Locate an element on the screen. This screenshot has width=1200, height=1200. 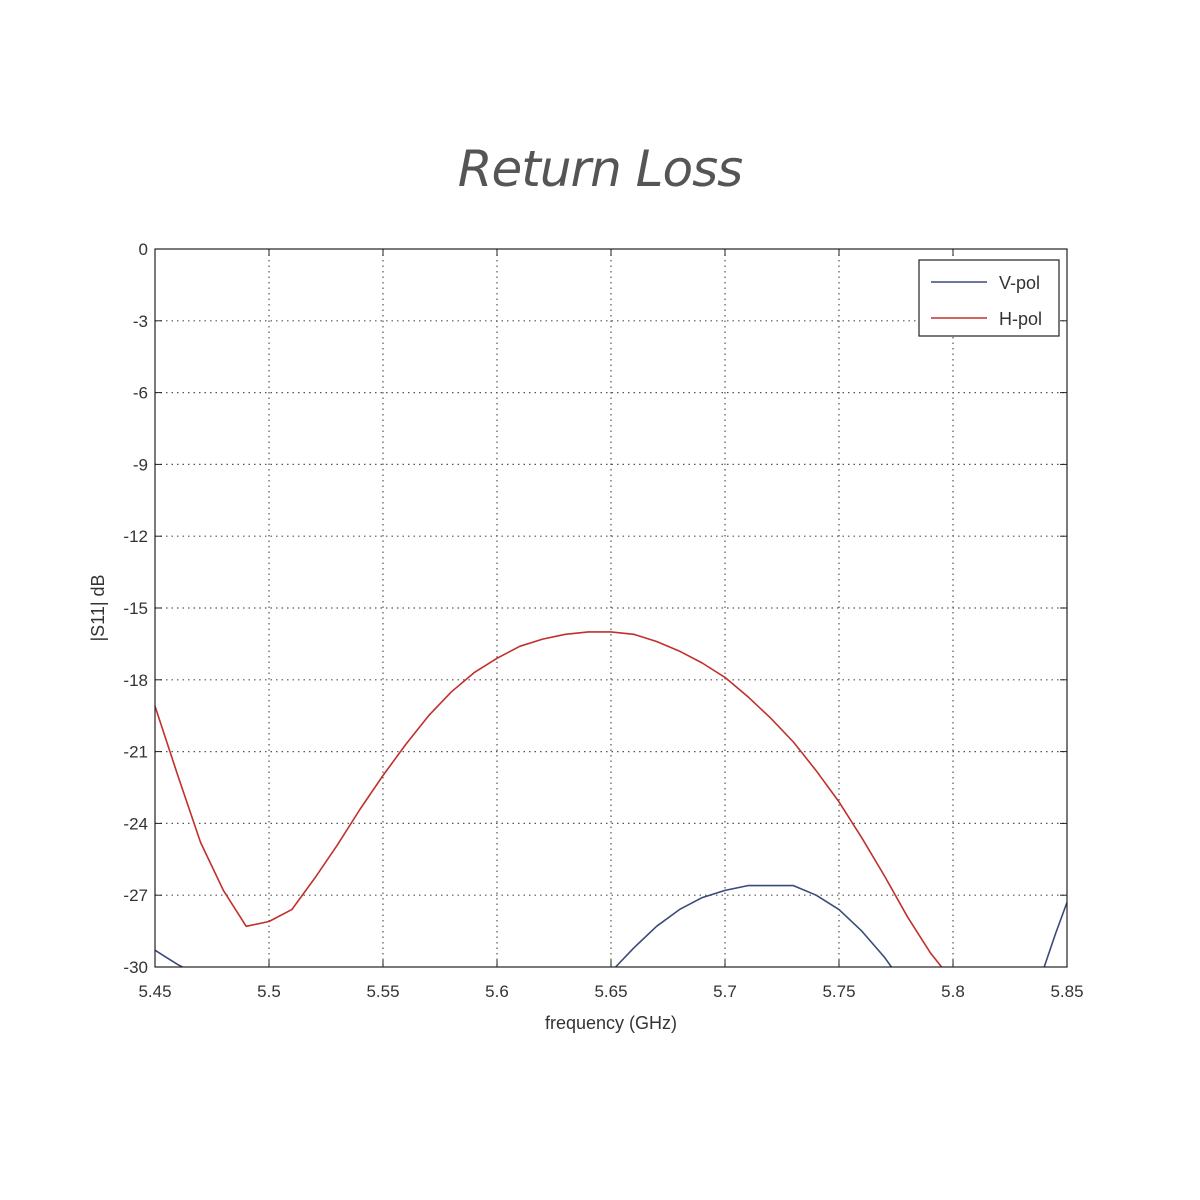
y-tick-label: -30 is located at coordinates (135, 967).